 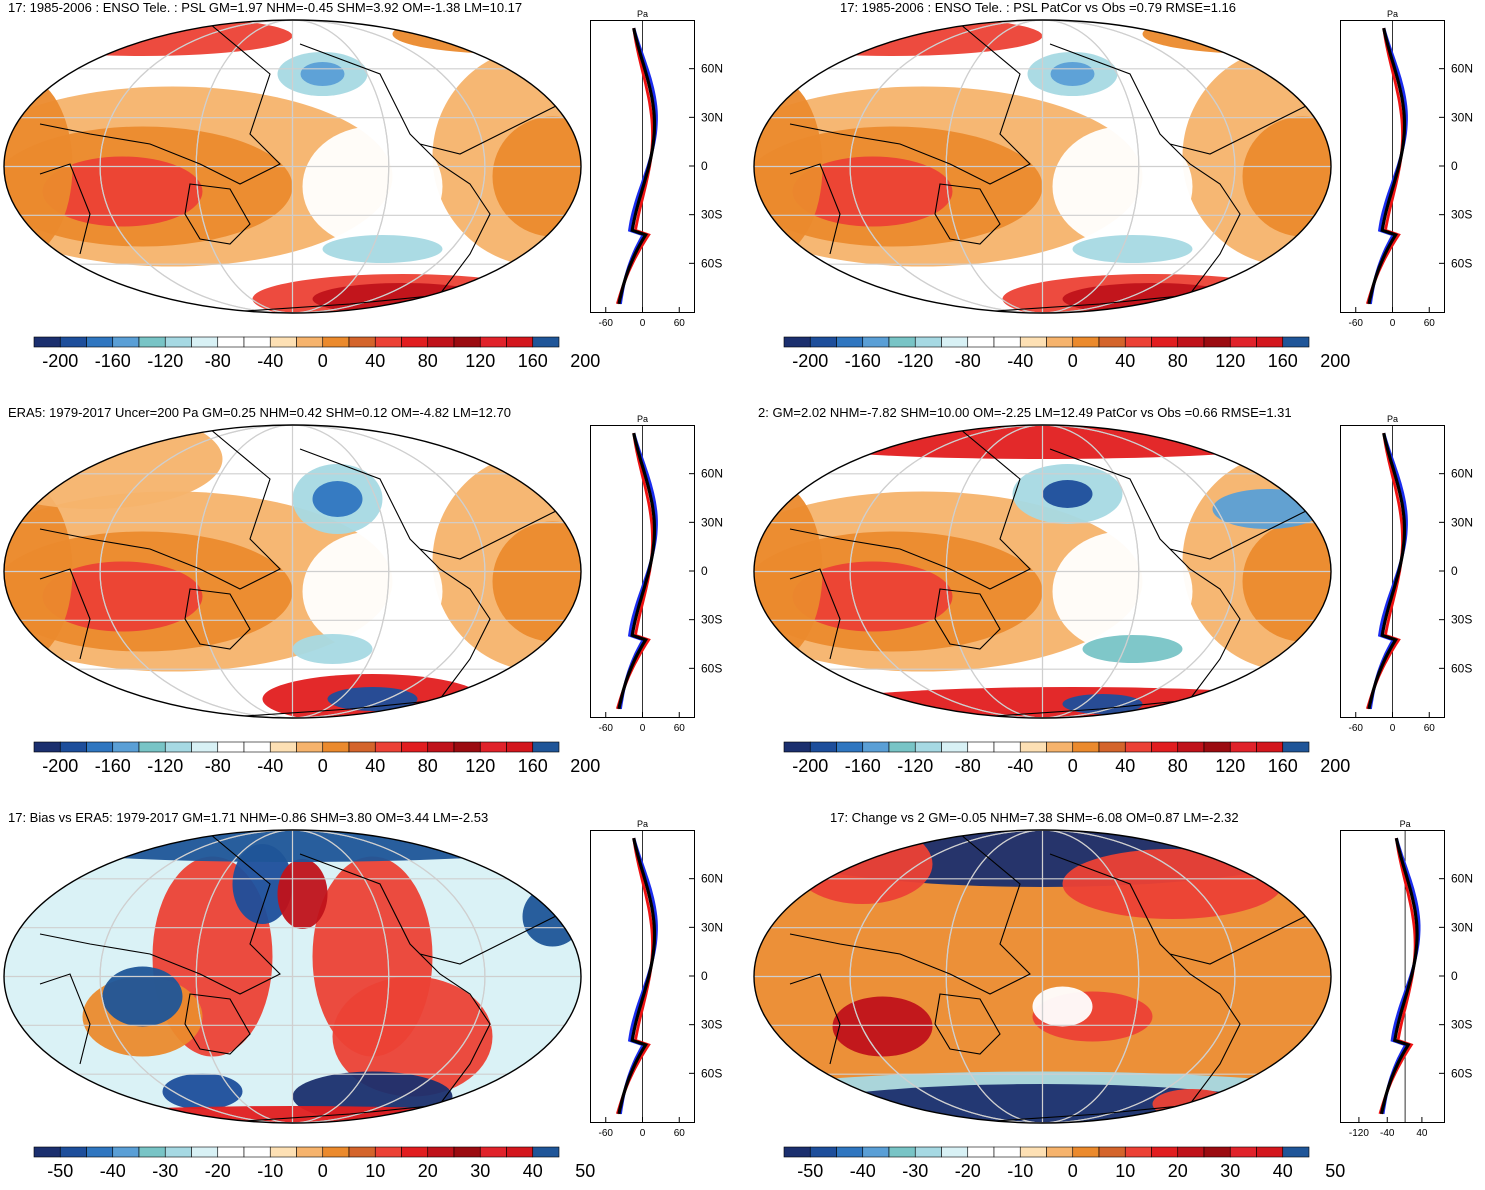 What do you see at coordinates (915, 1171) in the screenshot?
I see `colorbar-label: -30` at bounding box center [915, 1171].